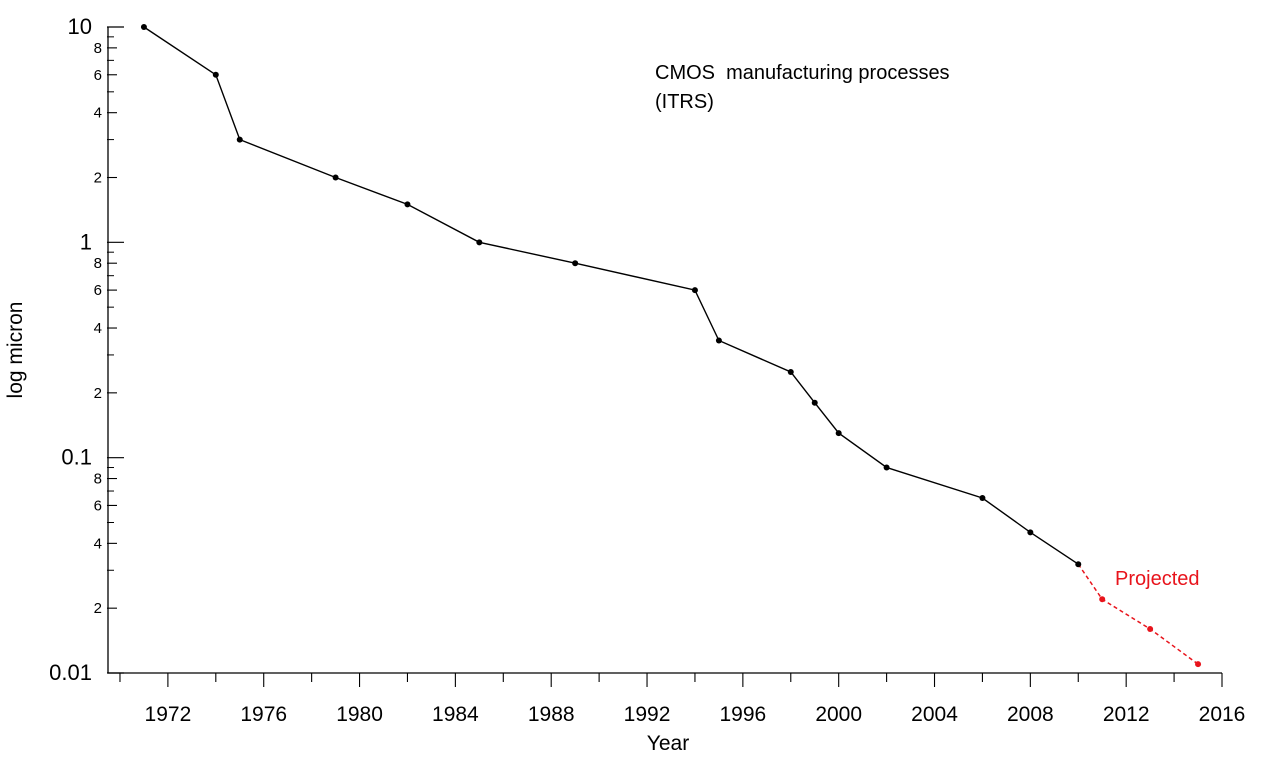  I want to click on x-tick-label: 2000, so click(838, 714).